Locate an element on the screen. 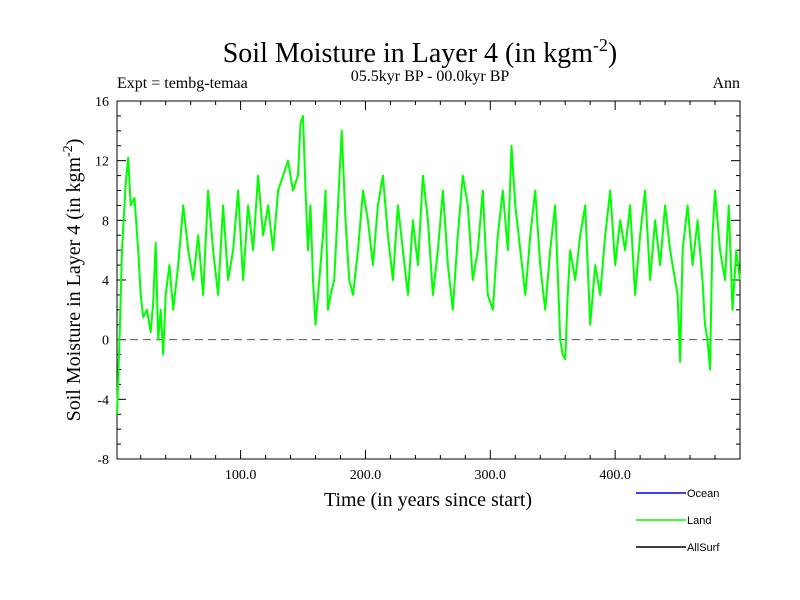 The height and width of the screenshot is (600, 800). chart-subtitle: 05.5kyr BP - 00.0kyr BP is located at coordinates (430, 76).